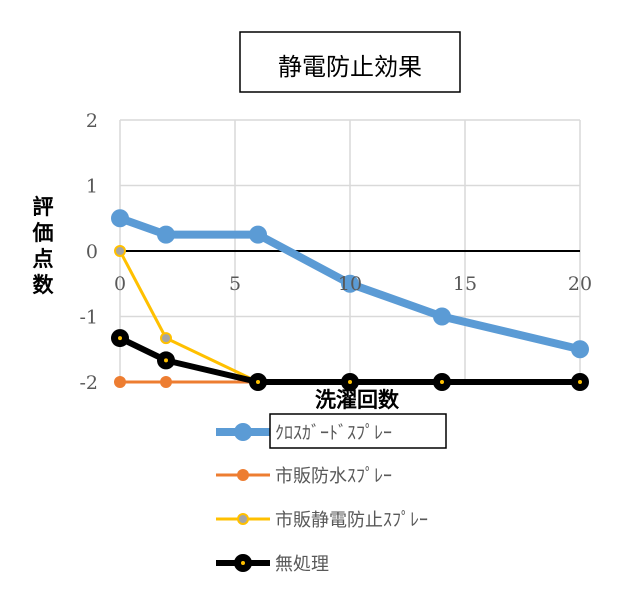 The width and height of the screenshot is (640, 600). I want to click on y-tick-label-2: 0, so click(92, 252).